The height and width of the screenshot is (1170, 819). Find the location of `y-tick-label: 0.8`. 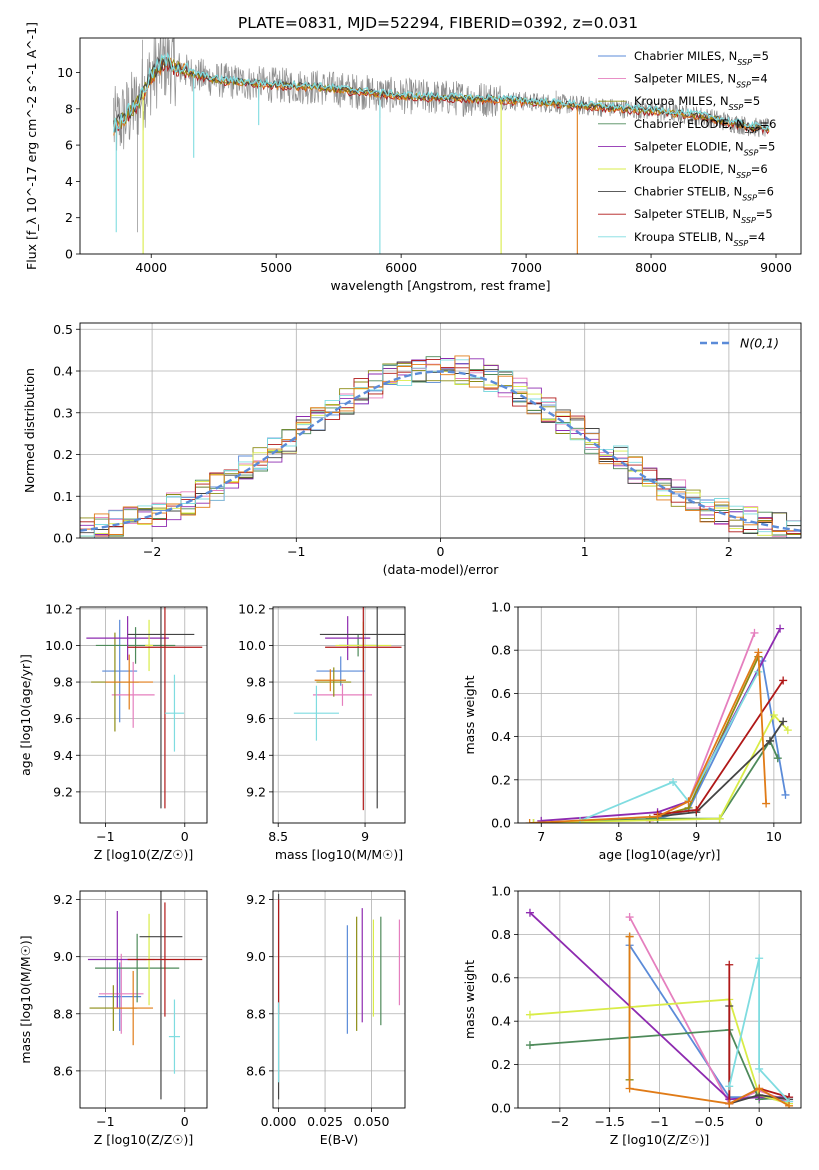

y-tick-label: 0.8 is located at coordinates (501, 934).